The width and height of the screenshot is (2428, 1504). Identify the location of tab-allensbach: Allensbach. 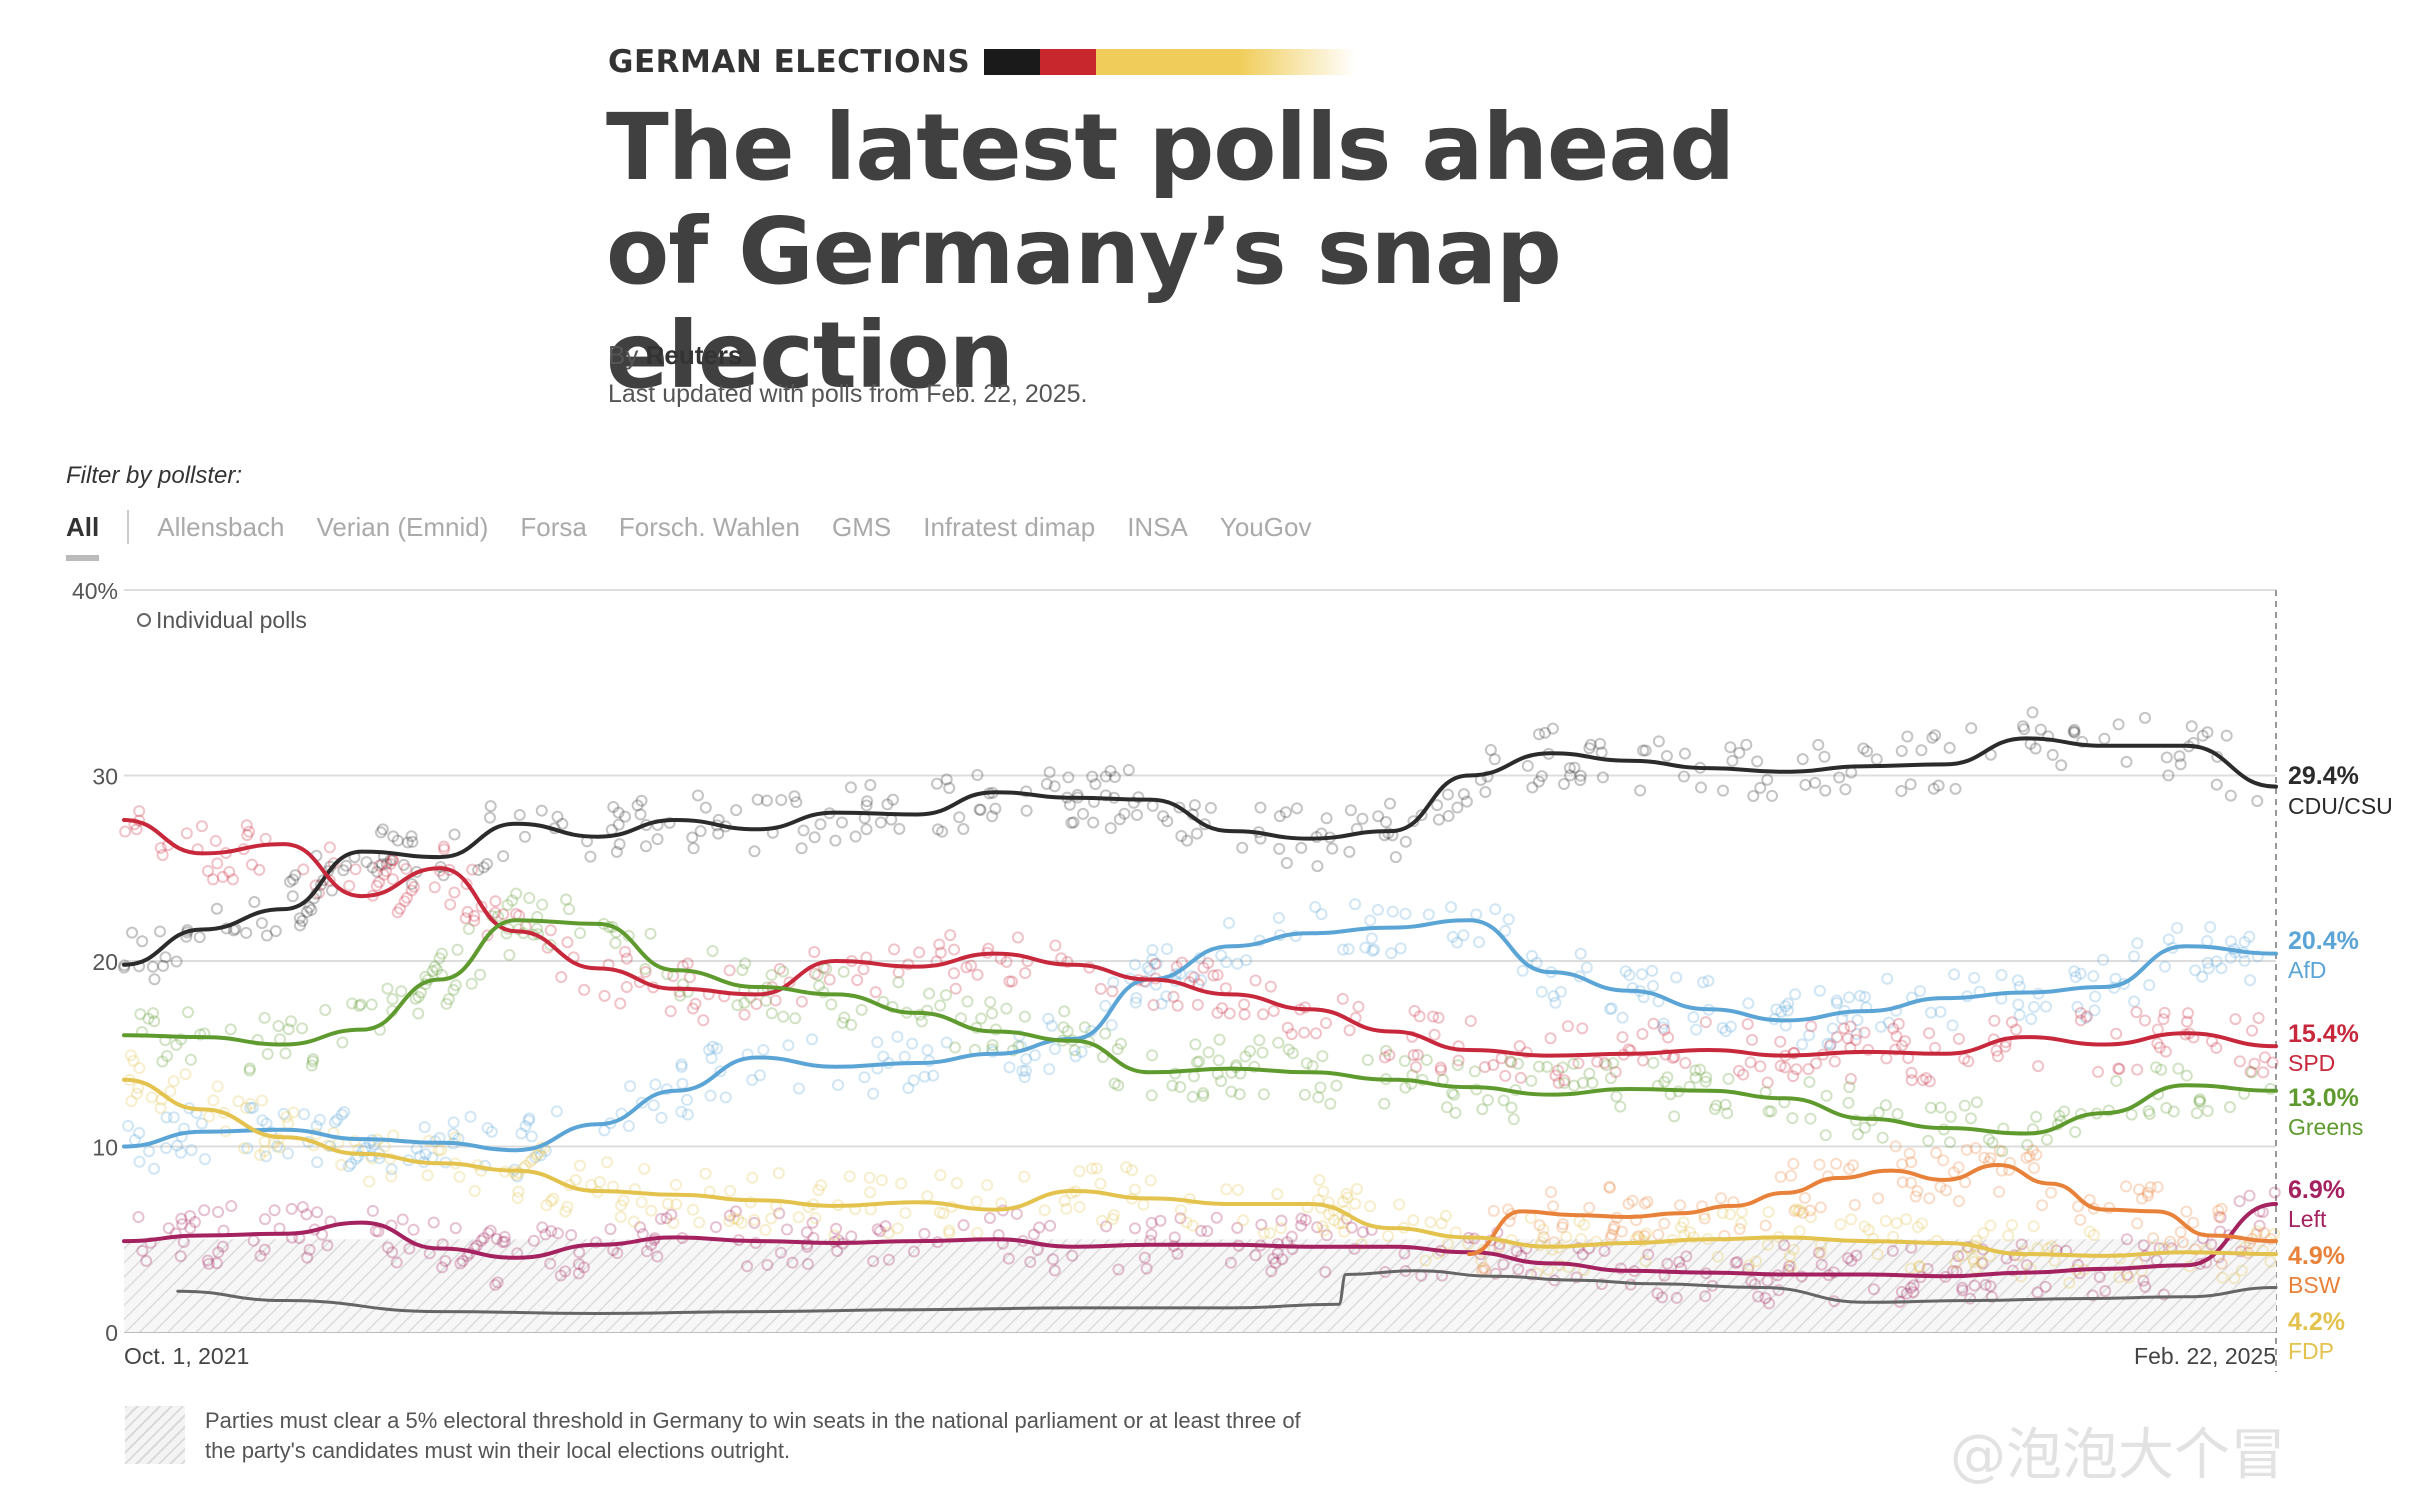
(221, 526).